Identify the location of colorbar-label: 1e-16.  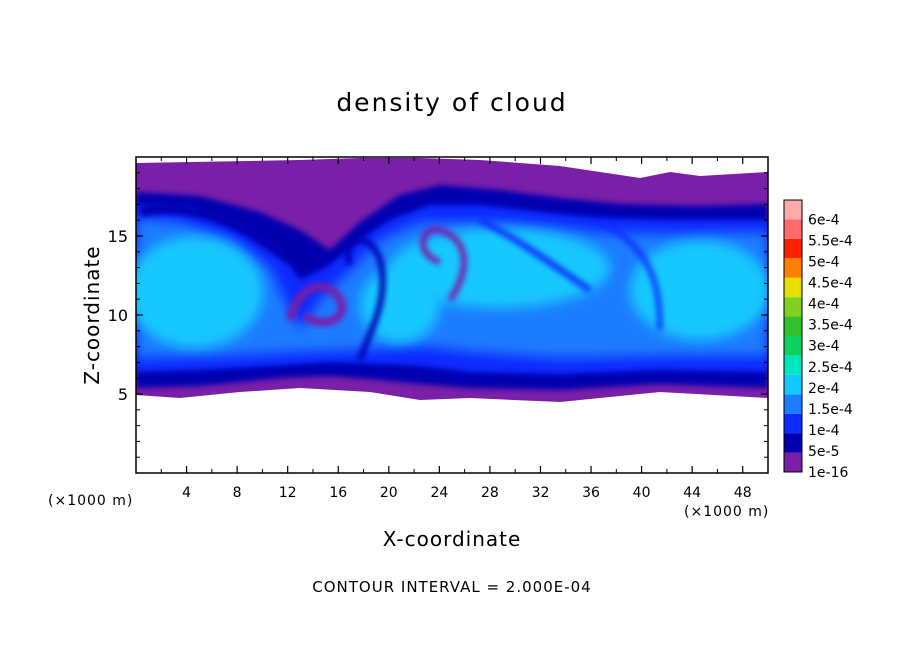
(828, 473).